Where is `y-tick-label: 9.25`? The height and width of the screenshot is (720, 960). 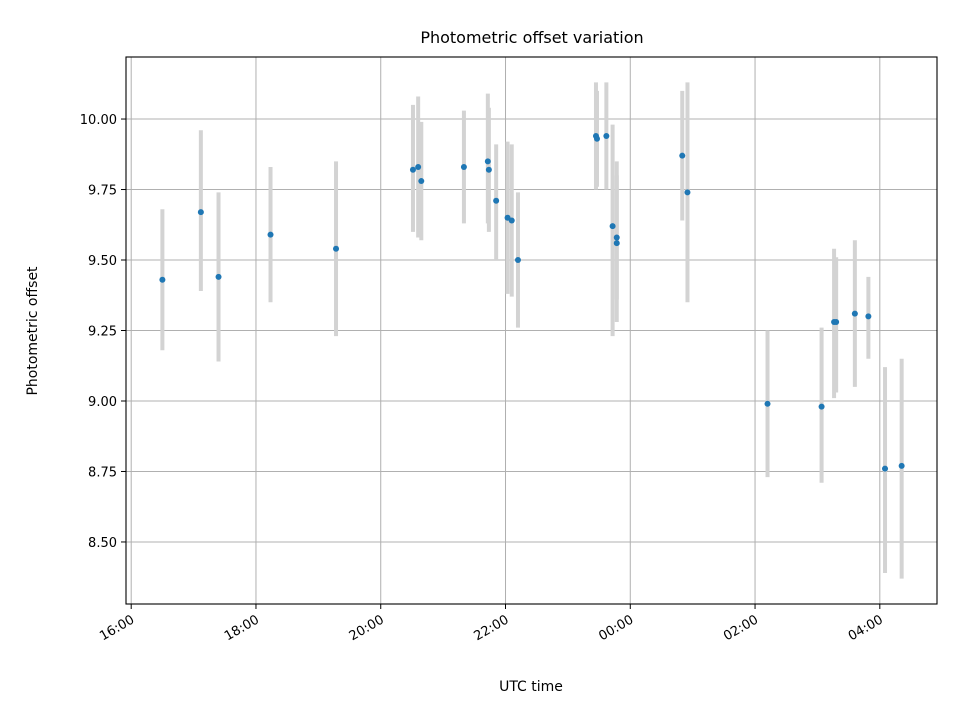 y-tick-label: 9.25 is located at coordinates (102, 332).